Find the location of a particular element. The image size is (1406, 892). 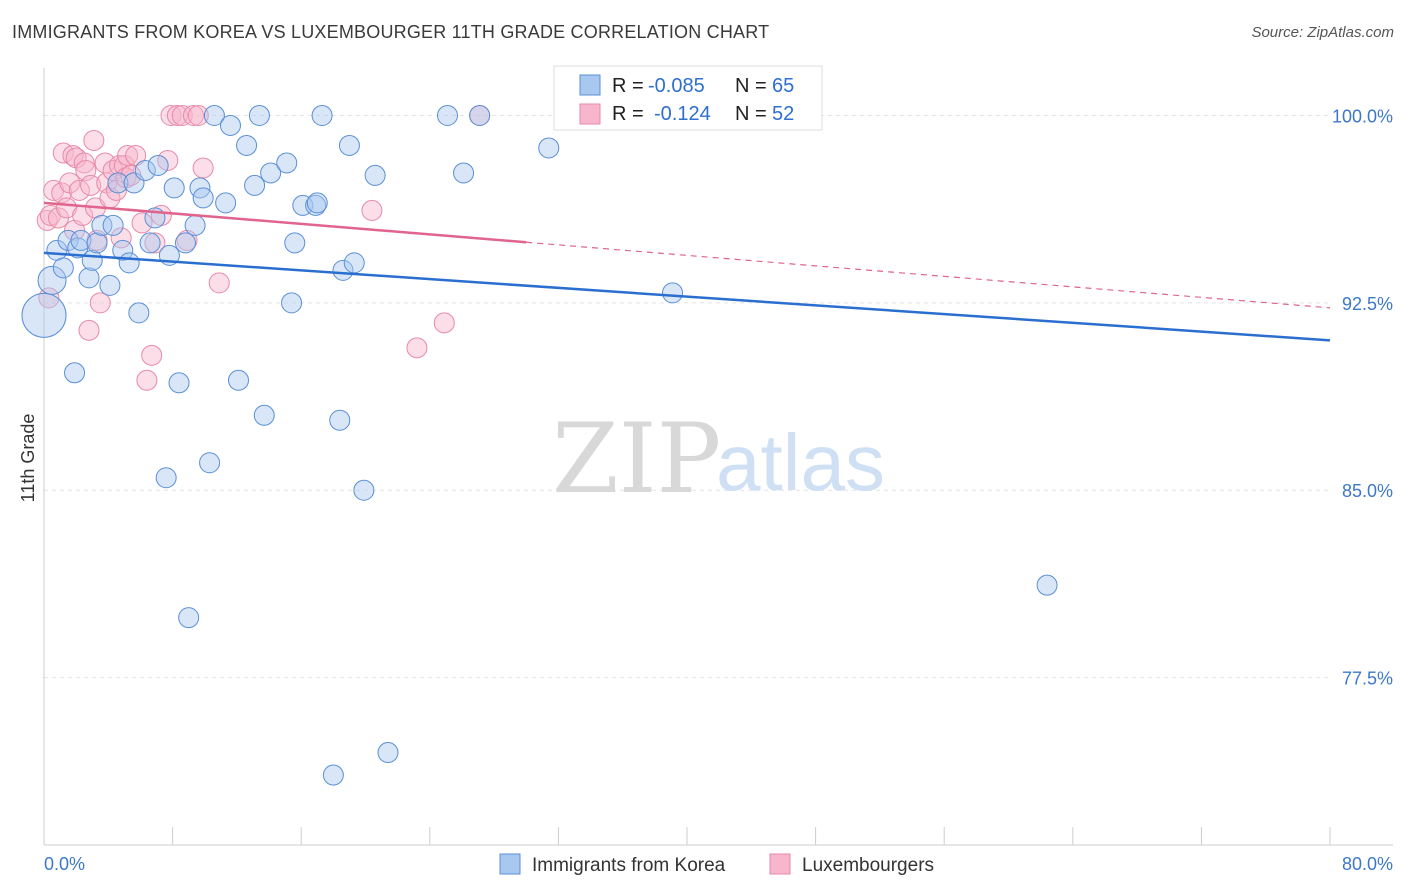

y-tick-label: 77.5% is located at coordinates (1367, 679).